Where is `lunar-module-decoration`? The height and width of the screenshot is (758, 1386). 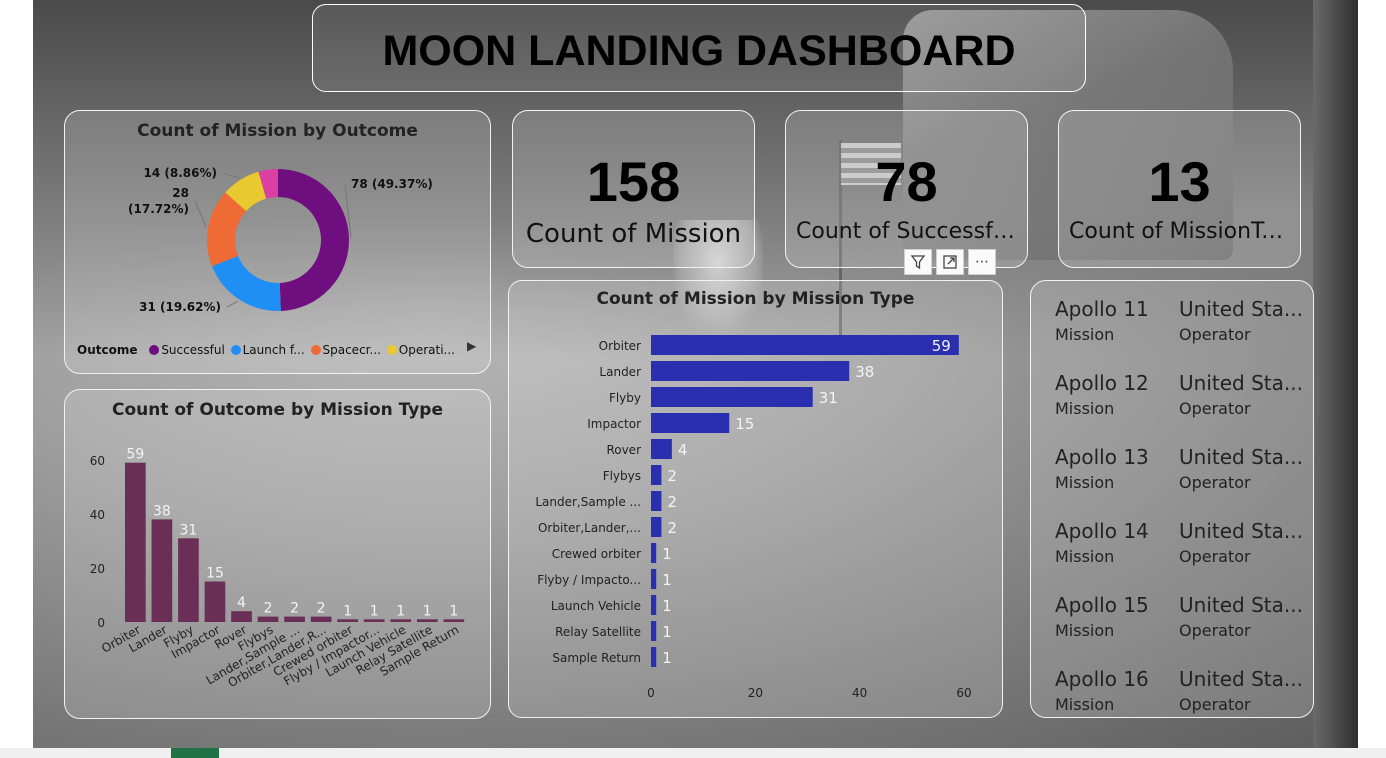 lunar-module-decoration is located at coordinates (1068, 135).